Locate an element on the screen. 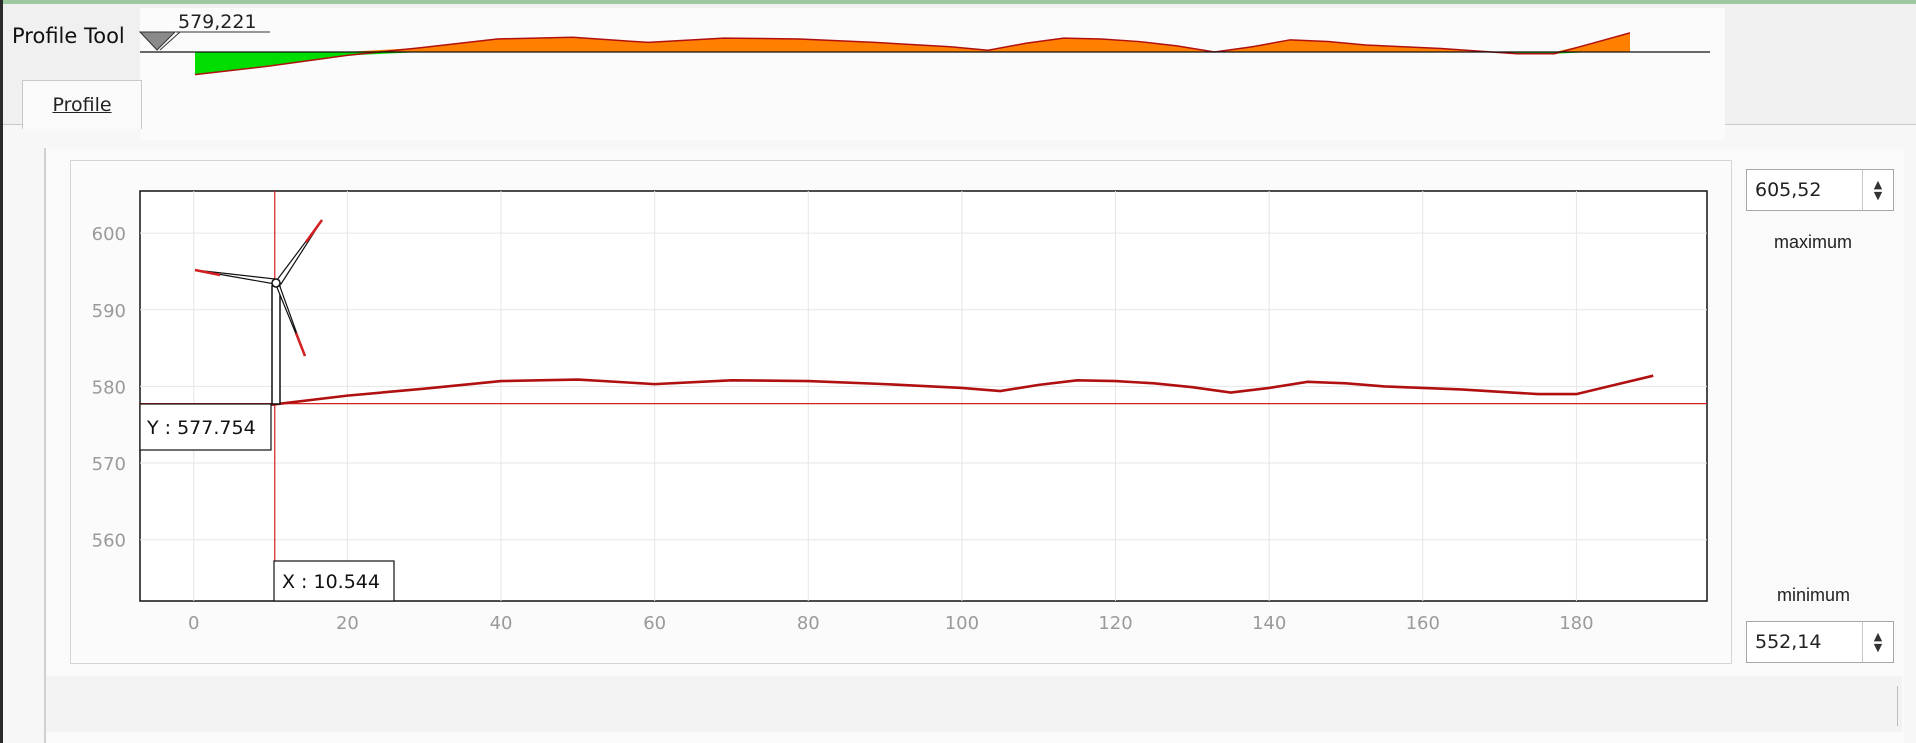 Image resolution: width=1916 pixels, height=743 pixels. window-left-edge is located at coordinates (1, 371).